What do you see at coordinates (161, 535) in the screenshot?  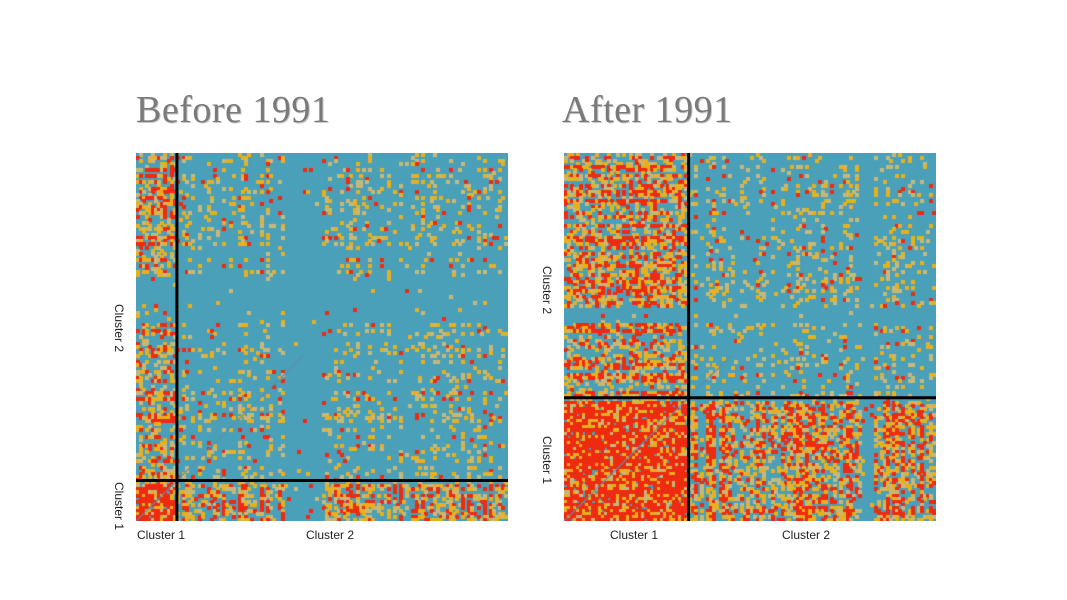 I see `x-tick-cluster1-before: Cluster 1` at bounding box center [161, 535].